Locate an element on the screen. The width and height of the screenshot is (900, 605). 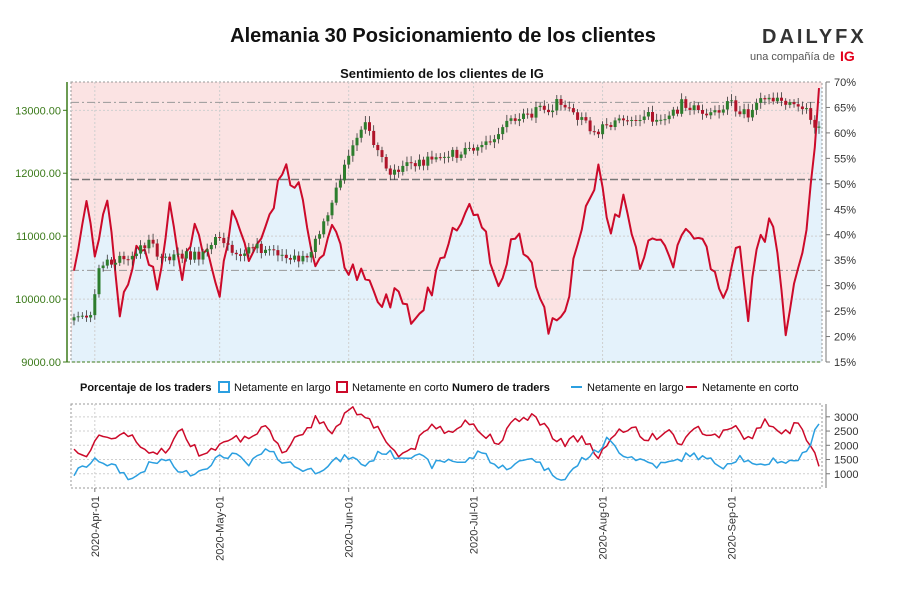
bottom-frame is located at coordinates (446, 446).